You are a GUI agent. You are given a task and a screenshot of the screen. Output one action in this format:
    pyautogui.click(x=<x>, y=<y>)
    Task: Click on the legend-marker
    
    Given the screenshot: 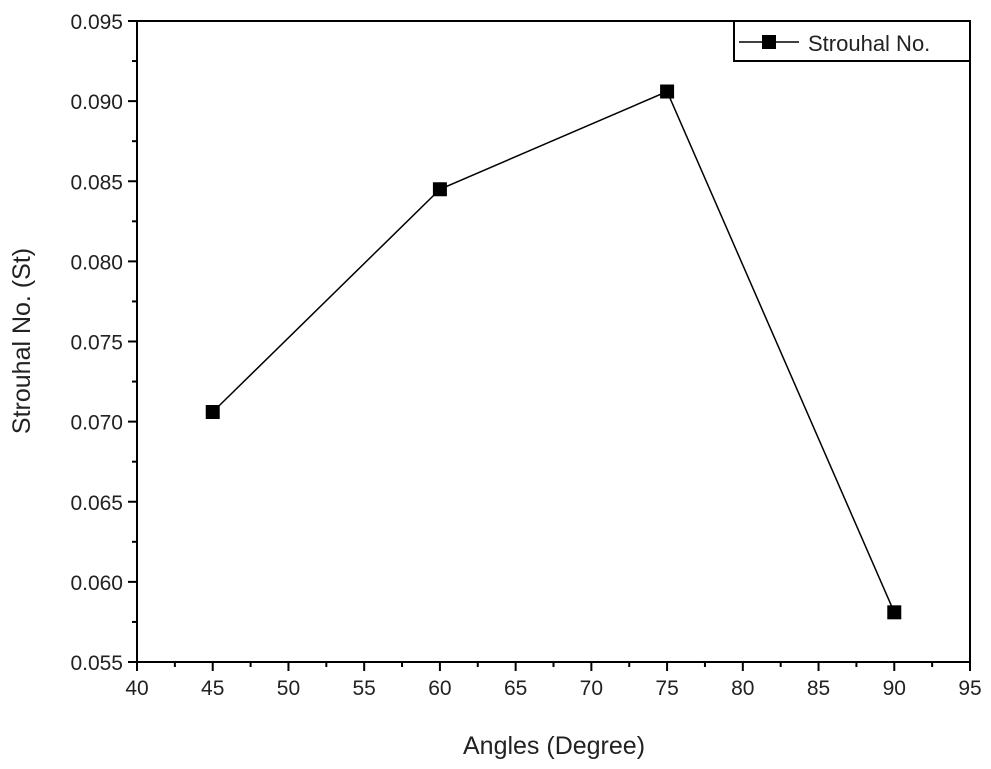 What is the action you would take?
    pyautogui.click(x=769, y=42)
    